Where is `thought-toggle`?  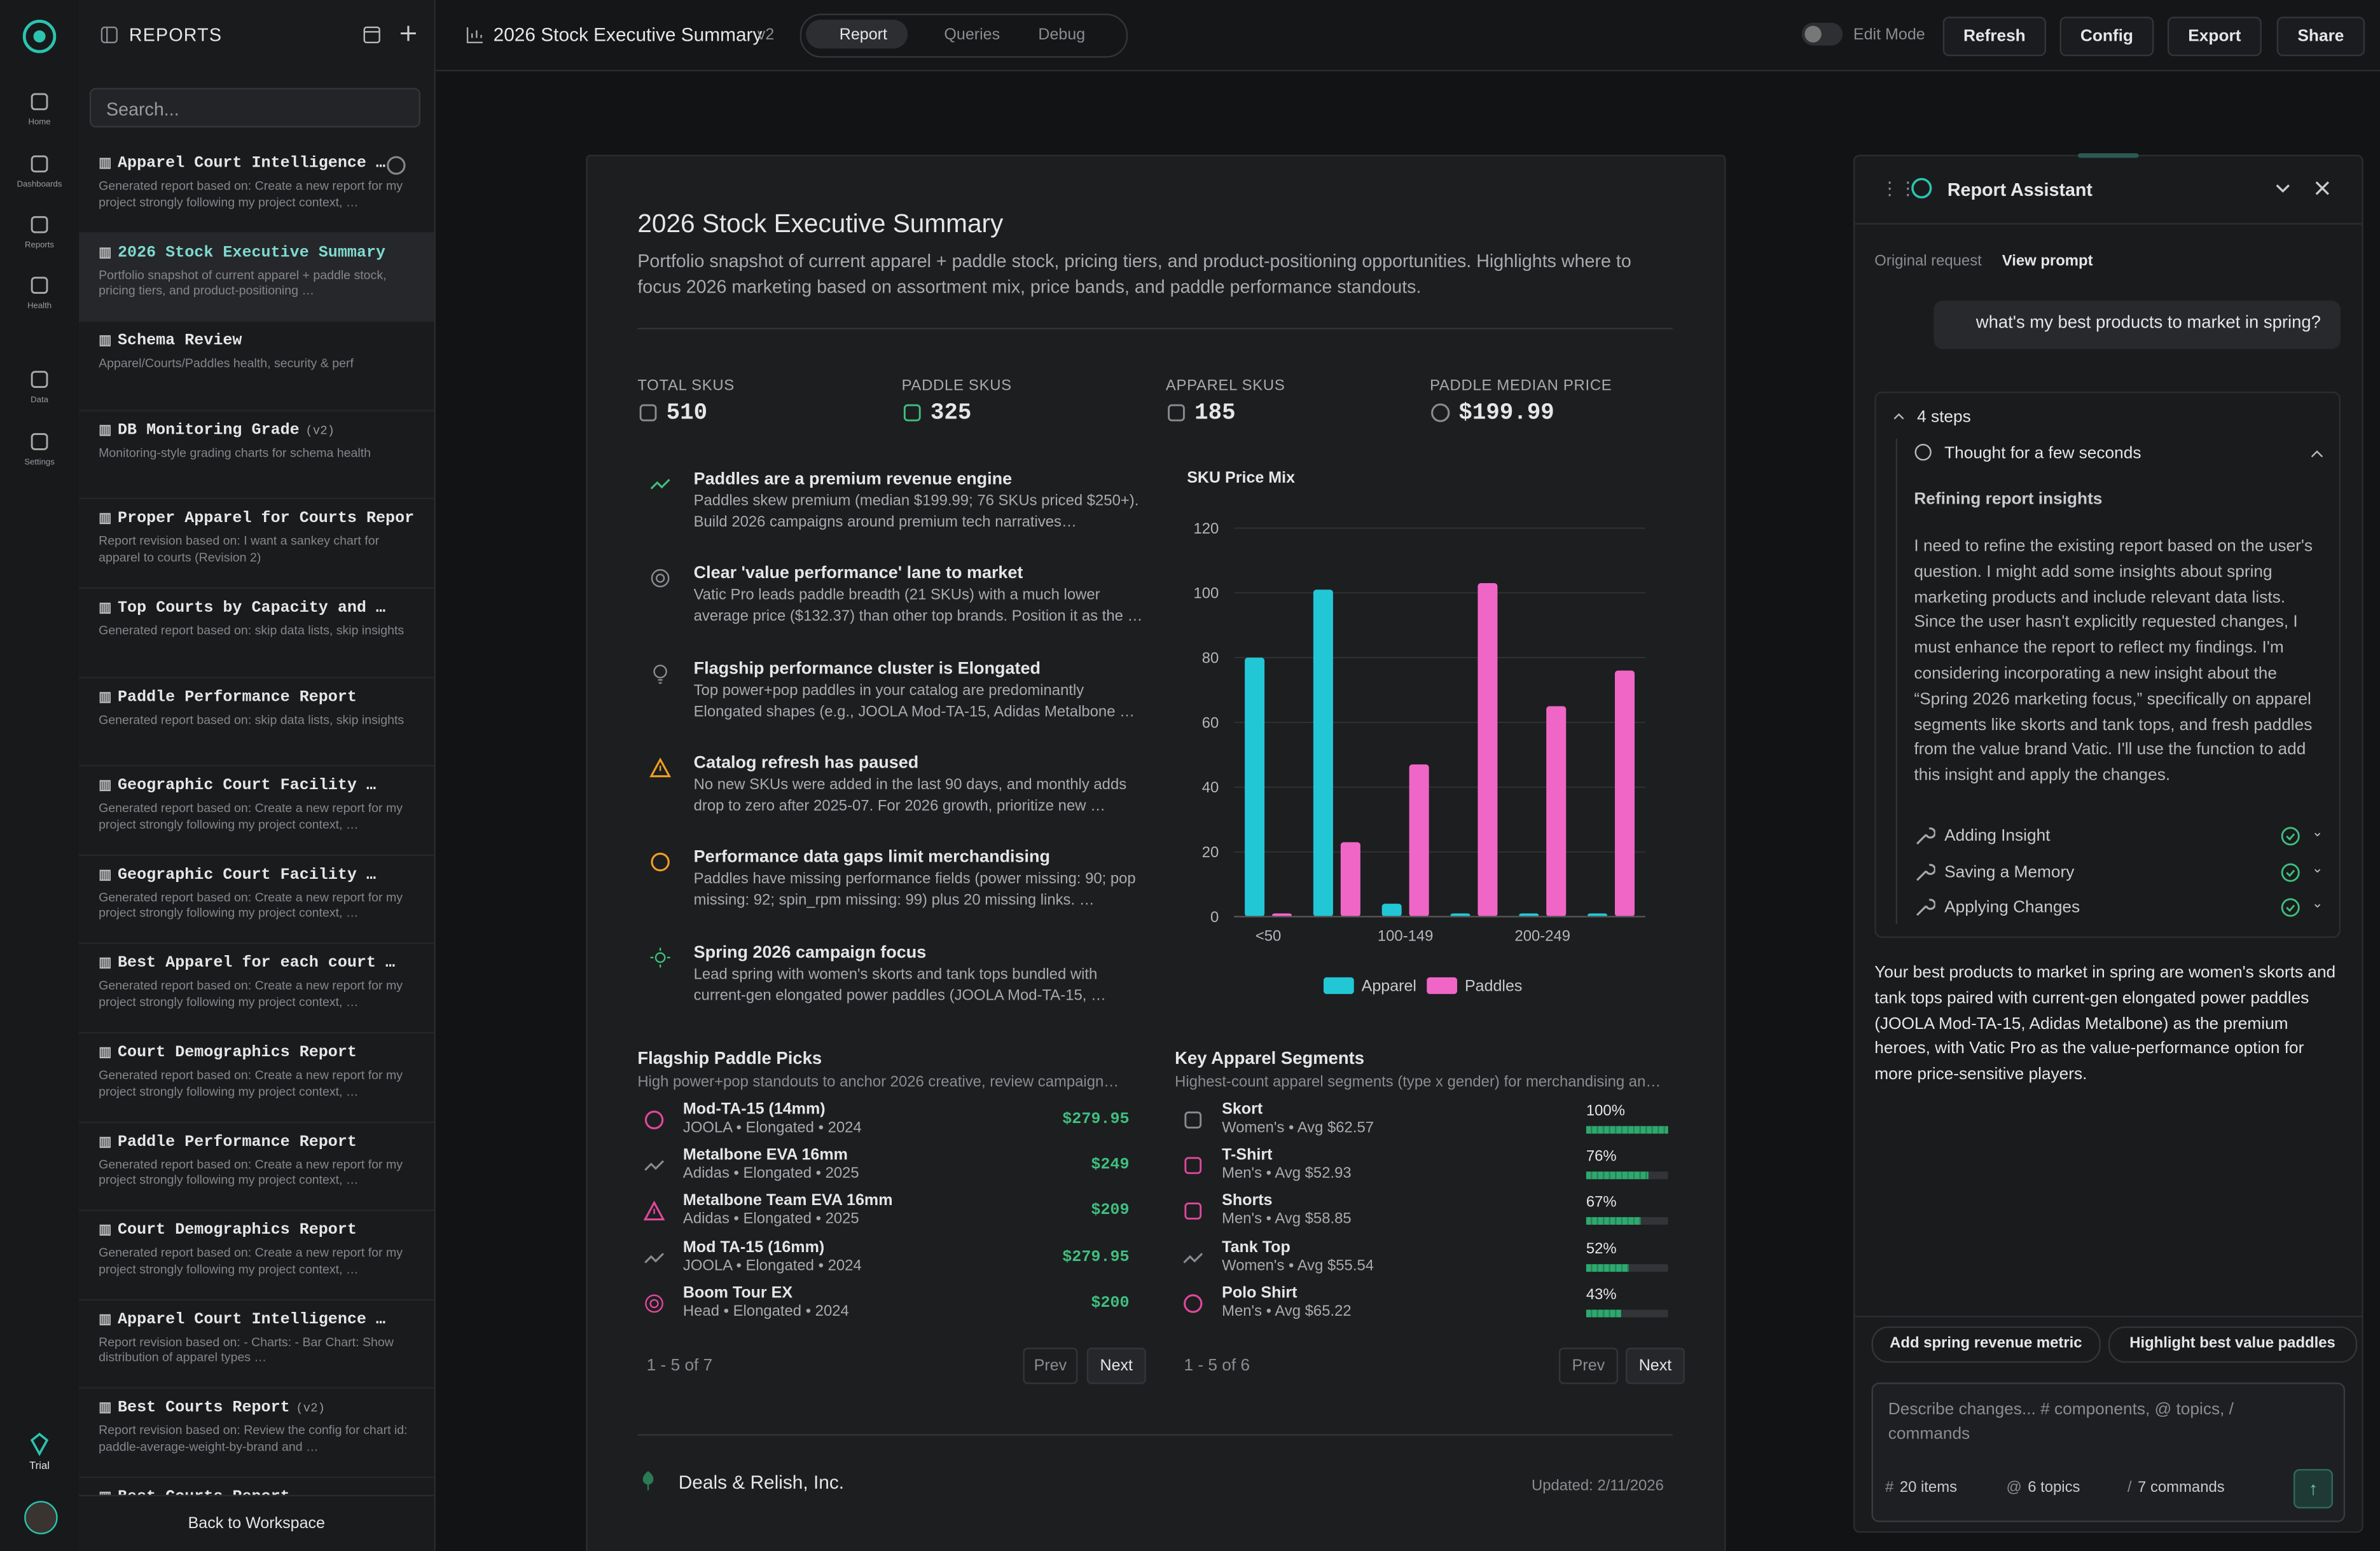
thought-toggle is located at coordinates (2316, 454).